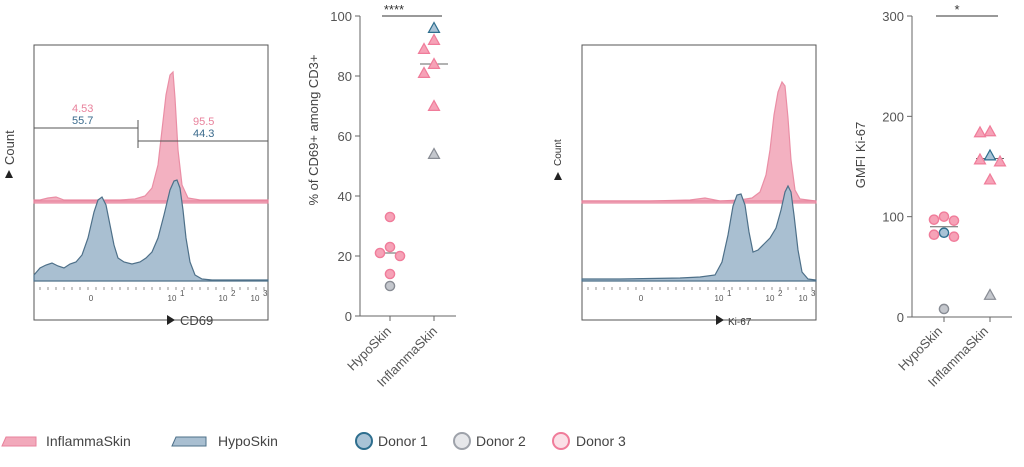  Describe the element at coordinates (345, 76) in the screenshot. I see `y-tick-label: 80` at that location.